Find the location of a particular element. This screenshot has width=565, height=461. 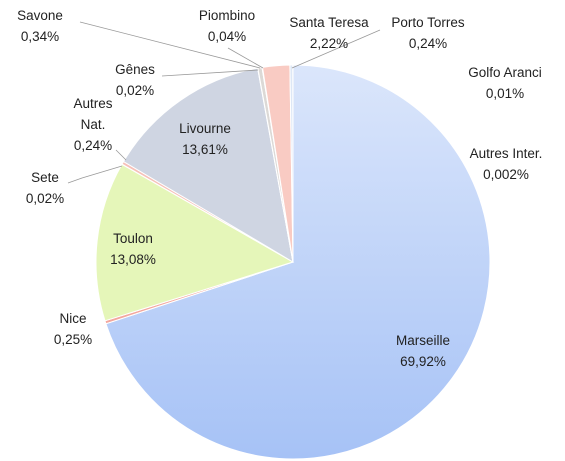

category-label: Autres Inter. is located at coordinates (506, 153).